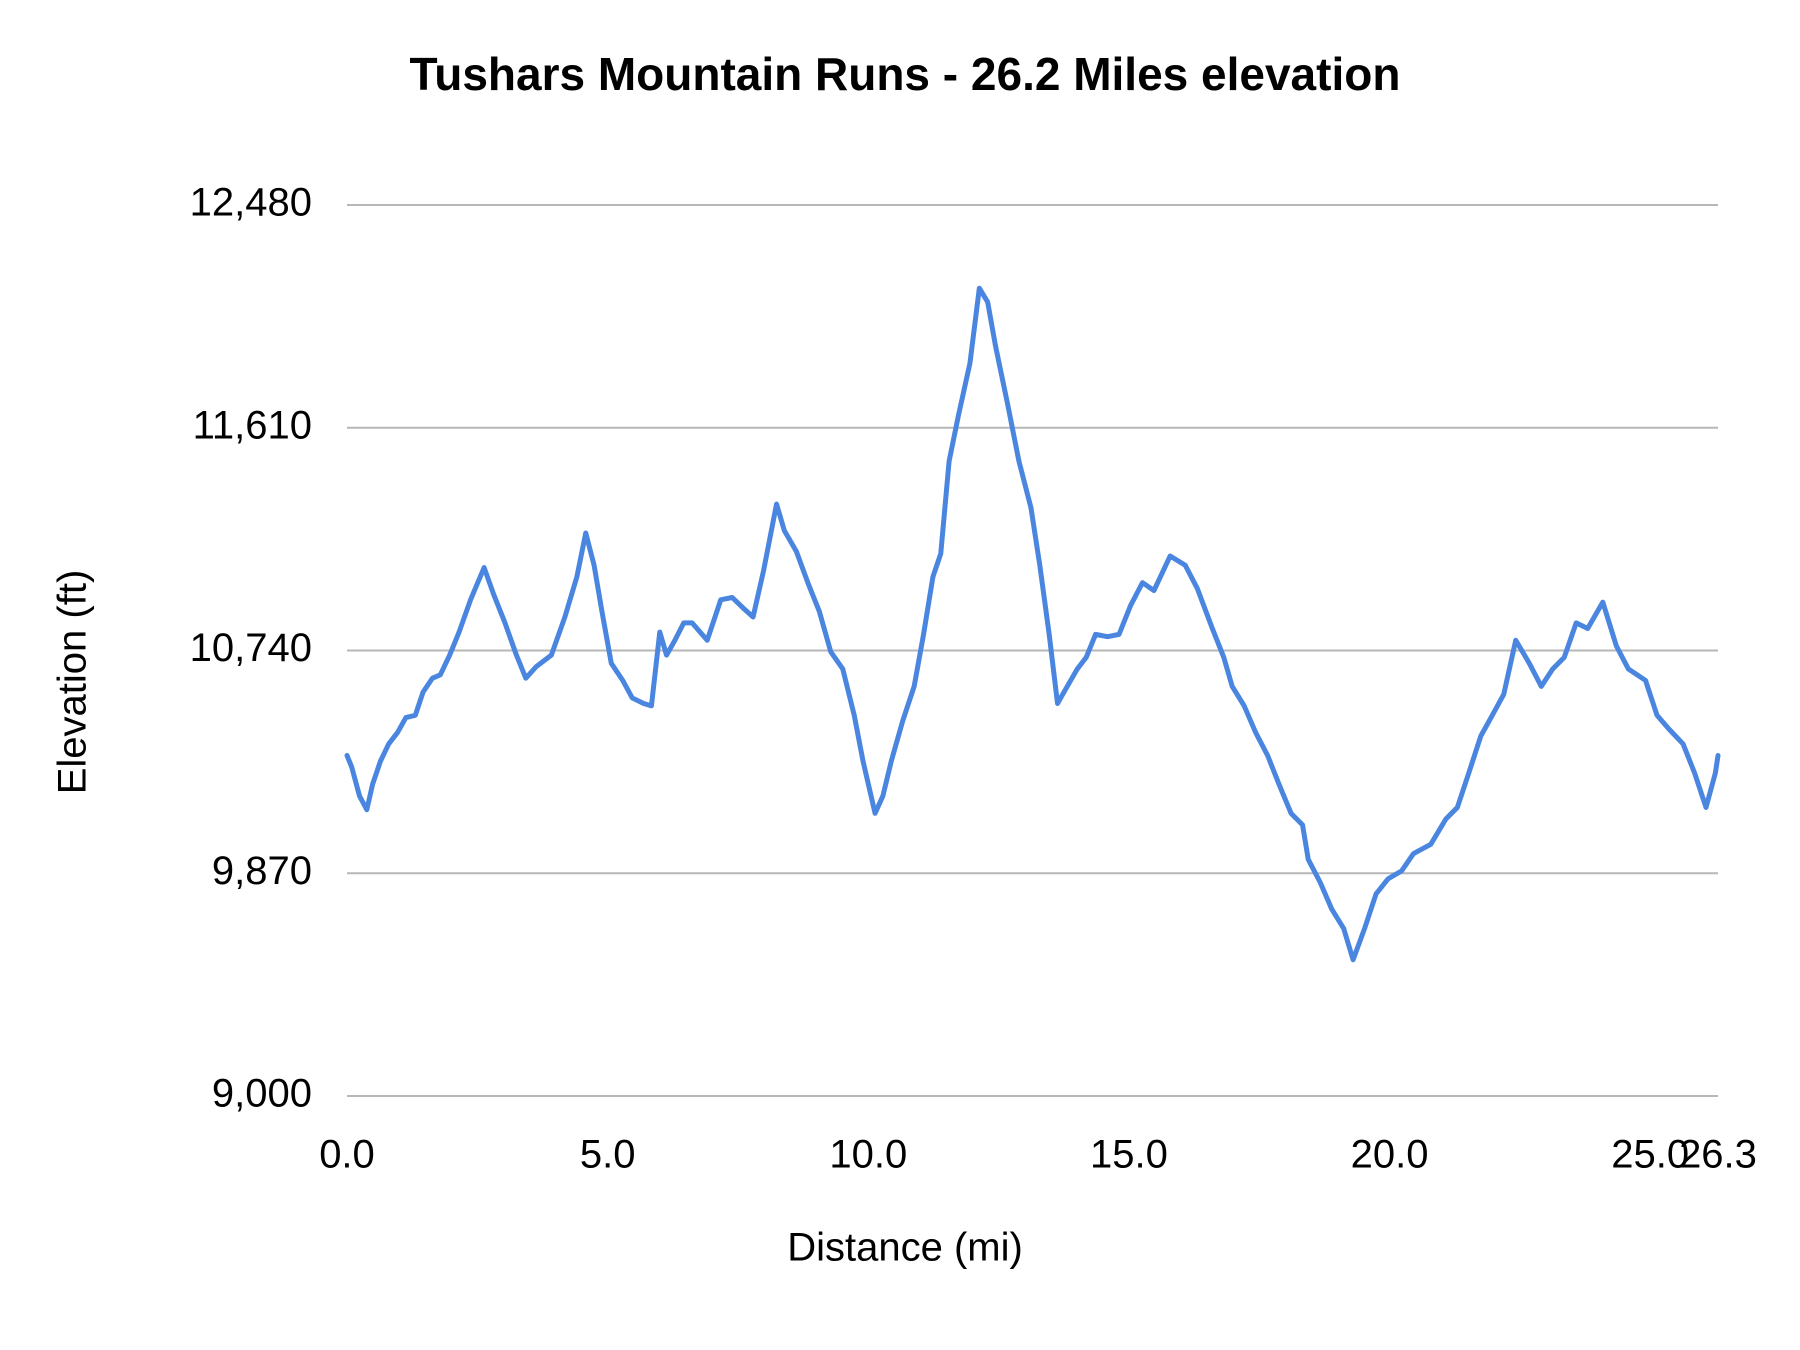  I want to click on y-tick-label: 10,740, so click(251, 648).